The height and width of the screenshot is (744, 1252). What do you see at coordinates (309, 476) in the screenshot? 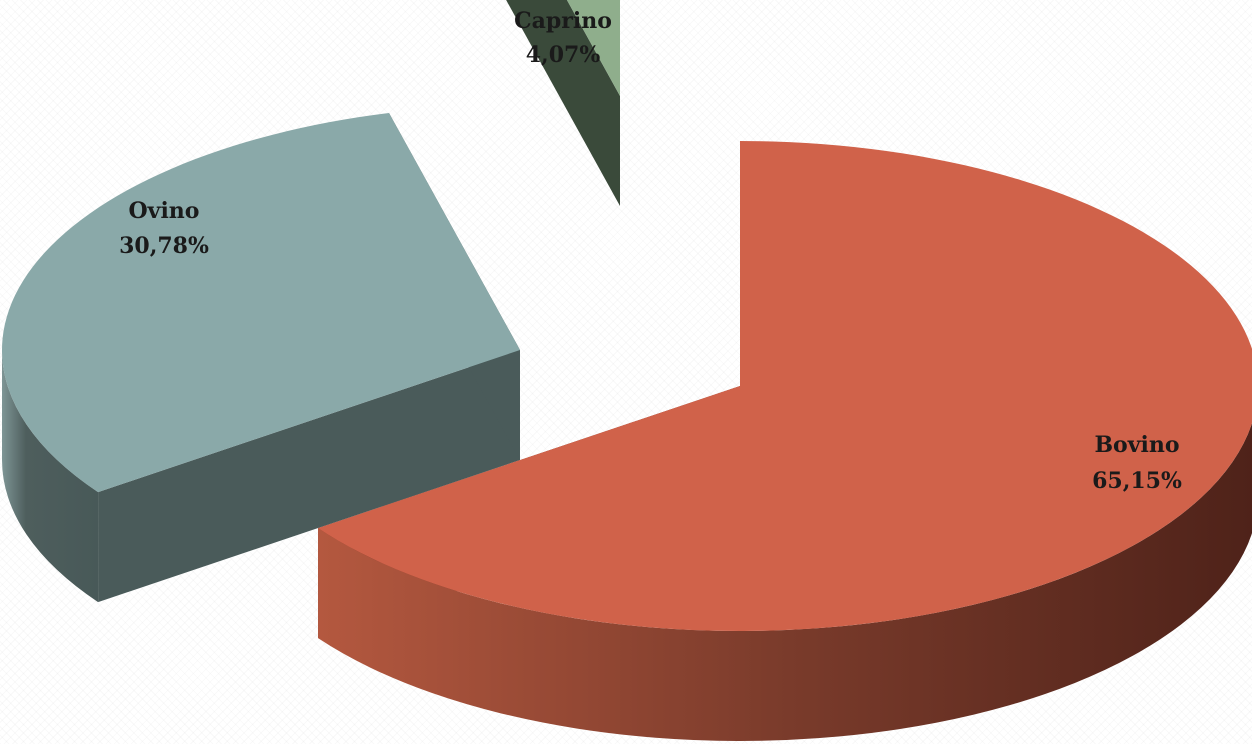
I see `slice-wall-start-ovino` at bounding box center [309, 476].